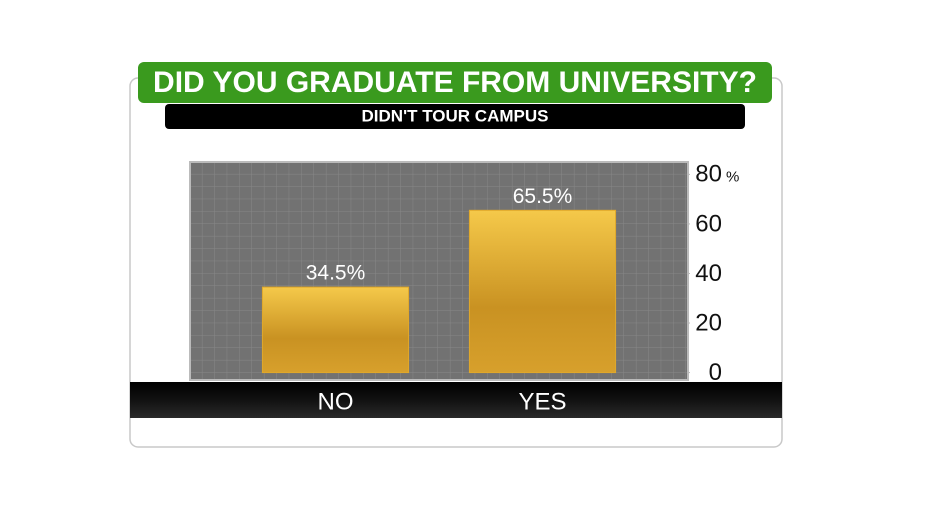  I want to click on title-banner, so click(455, 82).